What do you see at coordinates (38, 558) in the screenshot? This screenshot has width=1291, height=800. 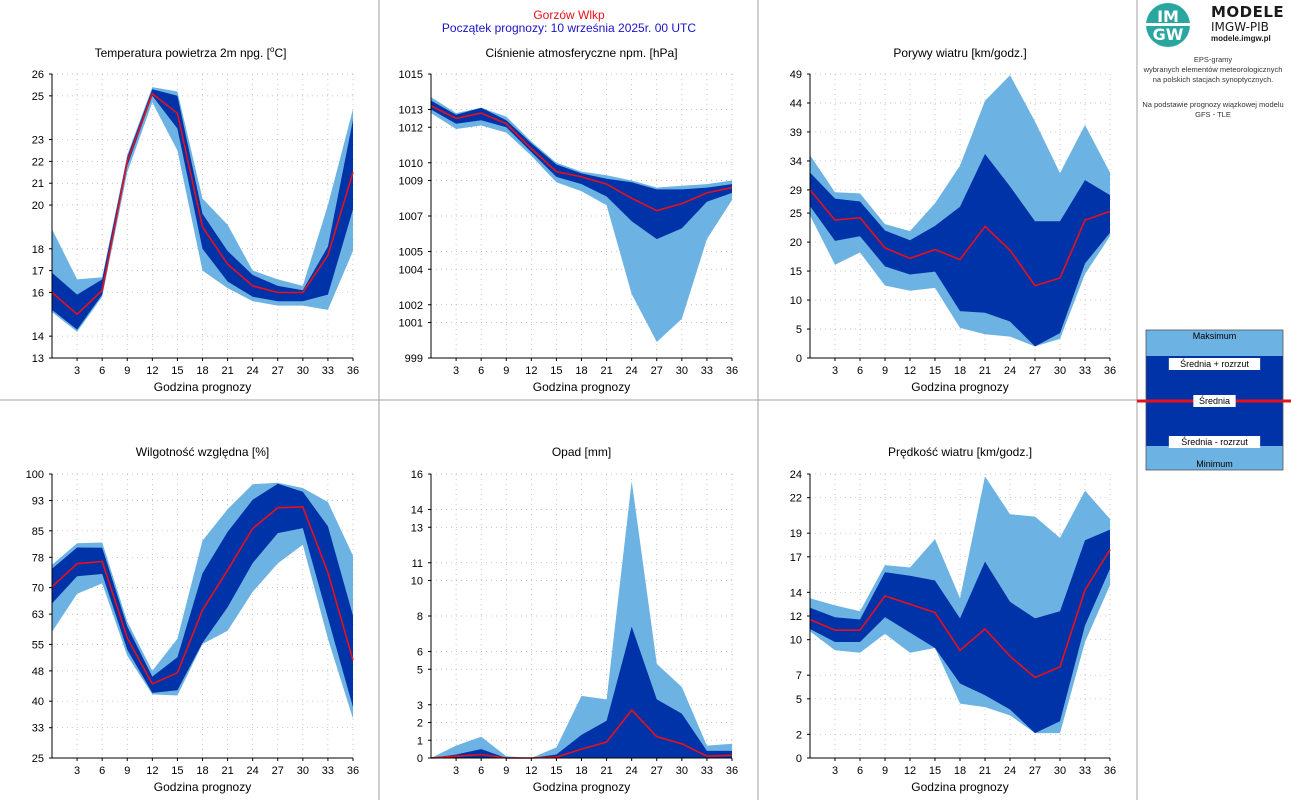 I see `y-tick-label: 78` at bounding box center [38, 558].